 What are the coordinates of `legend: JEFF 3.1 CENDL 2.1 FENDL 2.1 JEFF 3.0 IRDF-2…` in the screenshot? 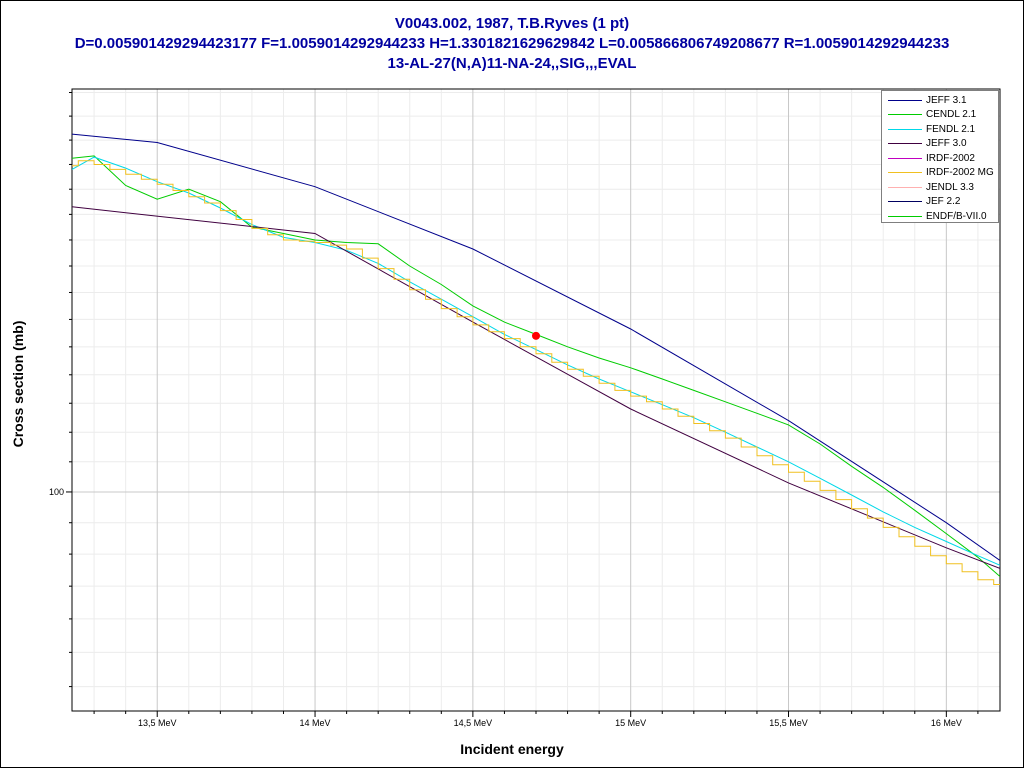 It's located at (940, 156).